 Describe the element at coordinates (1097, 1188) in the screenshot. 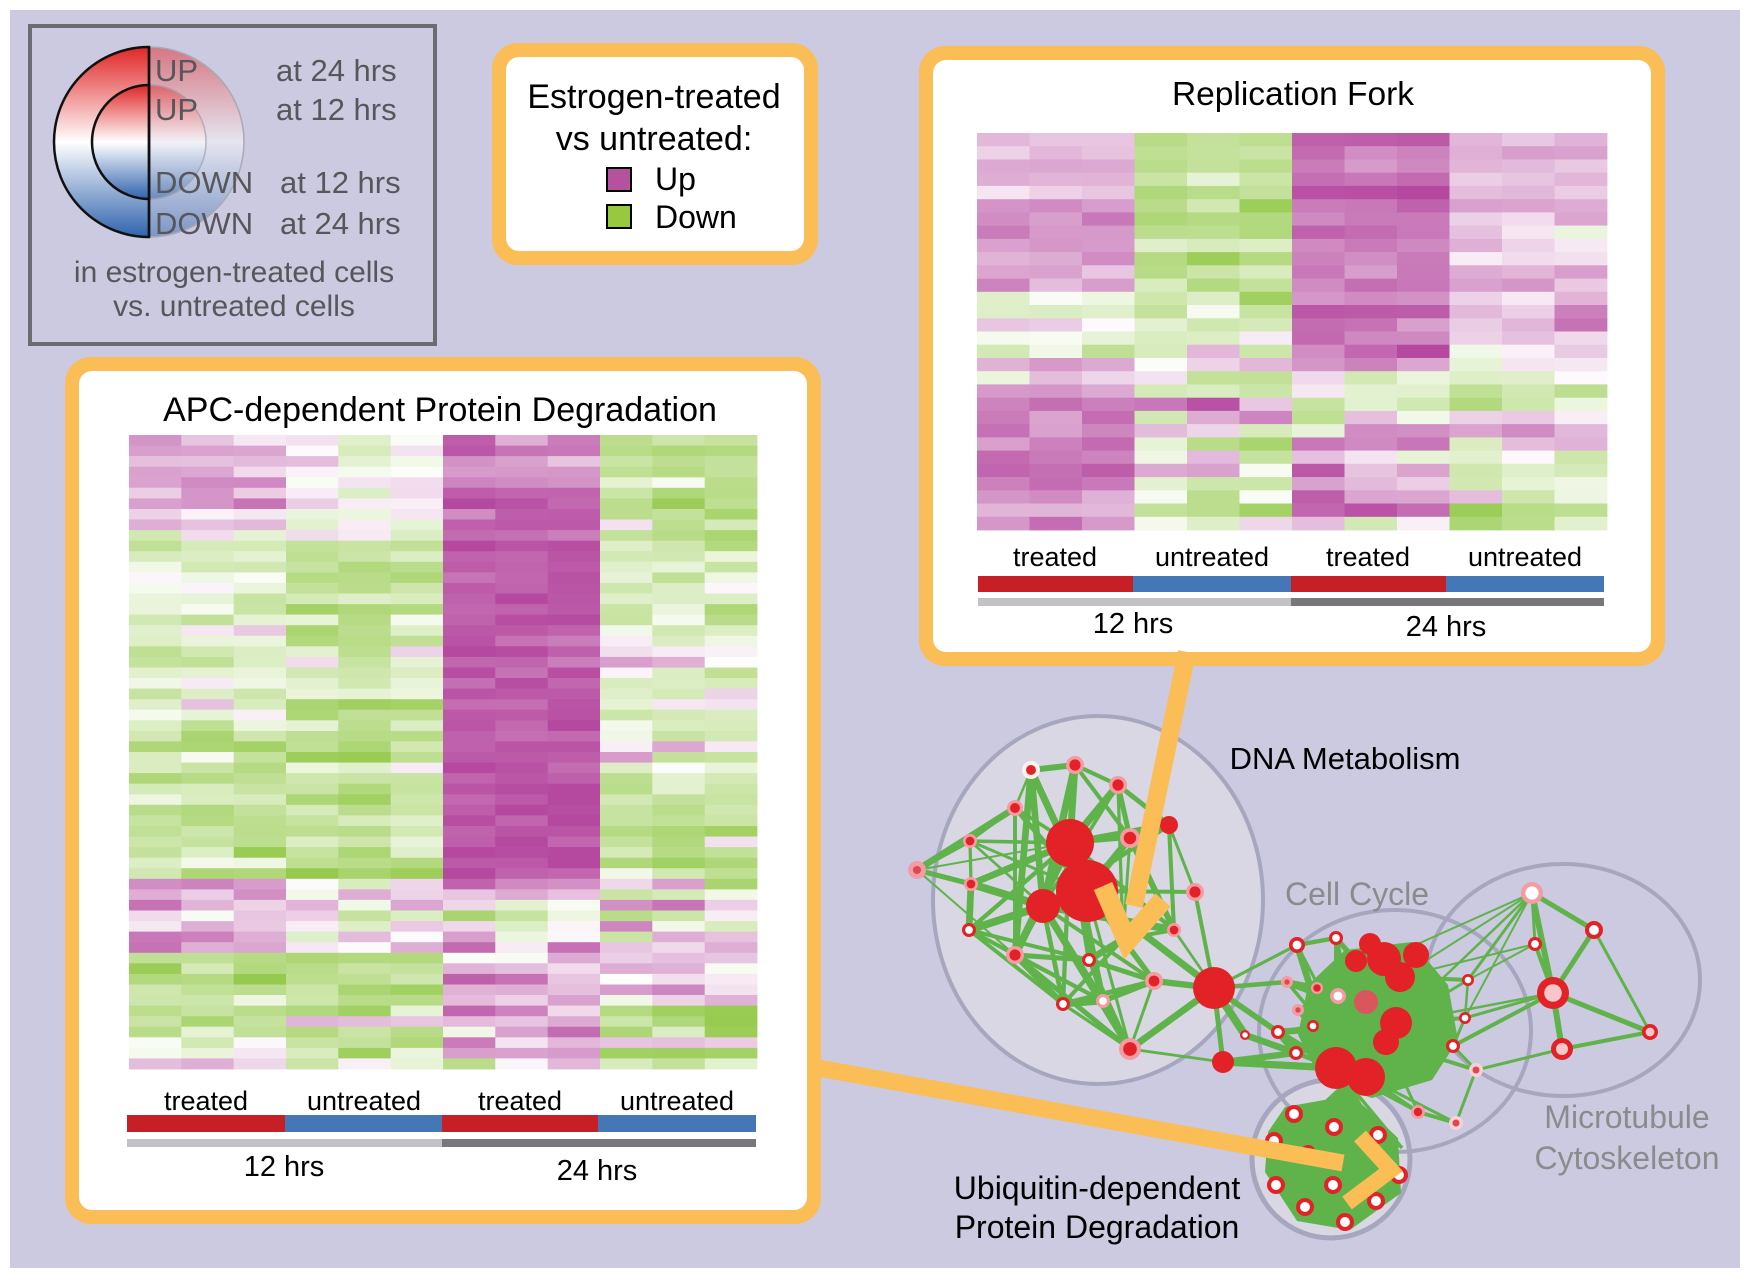

I see `svg-text: Ubiquitin-dependent` at that location.